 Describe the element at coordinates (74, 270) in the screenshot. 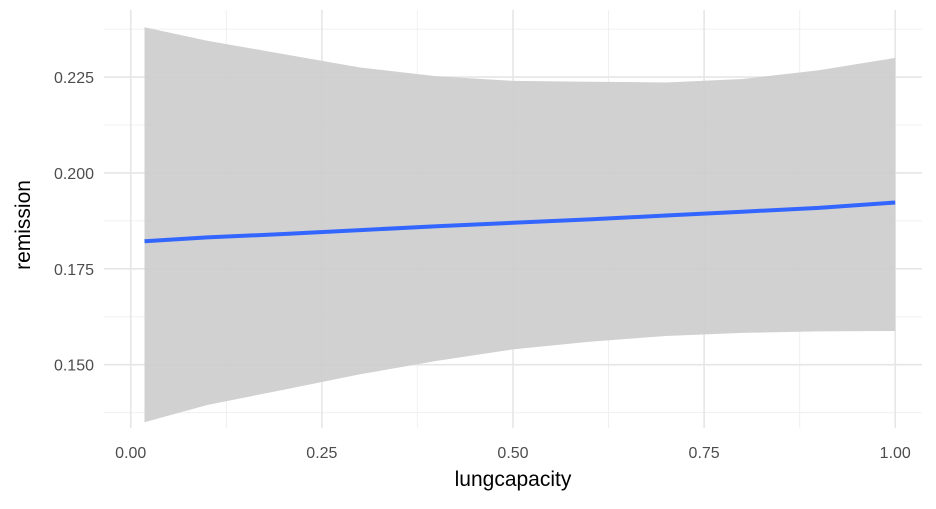

I see `y-tick-label: 0.175` at that location.